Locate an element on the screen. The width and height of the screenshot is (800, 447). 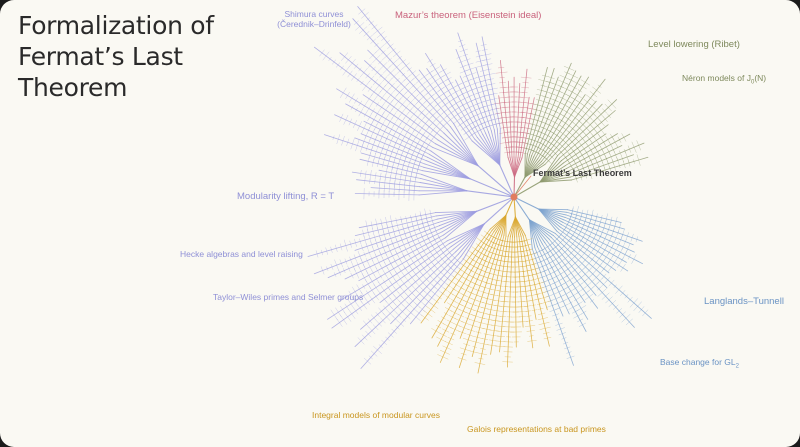
label-shimura-line-2: (Čerednik–Drinfeld) is located at coordinates (314, 24).